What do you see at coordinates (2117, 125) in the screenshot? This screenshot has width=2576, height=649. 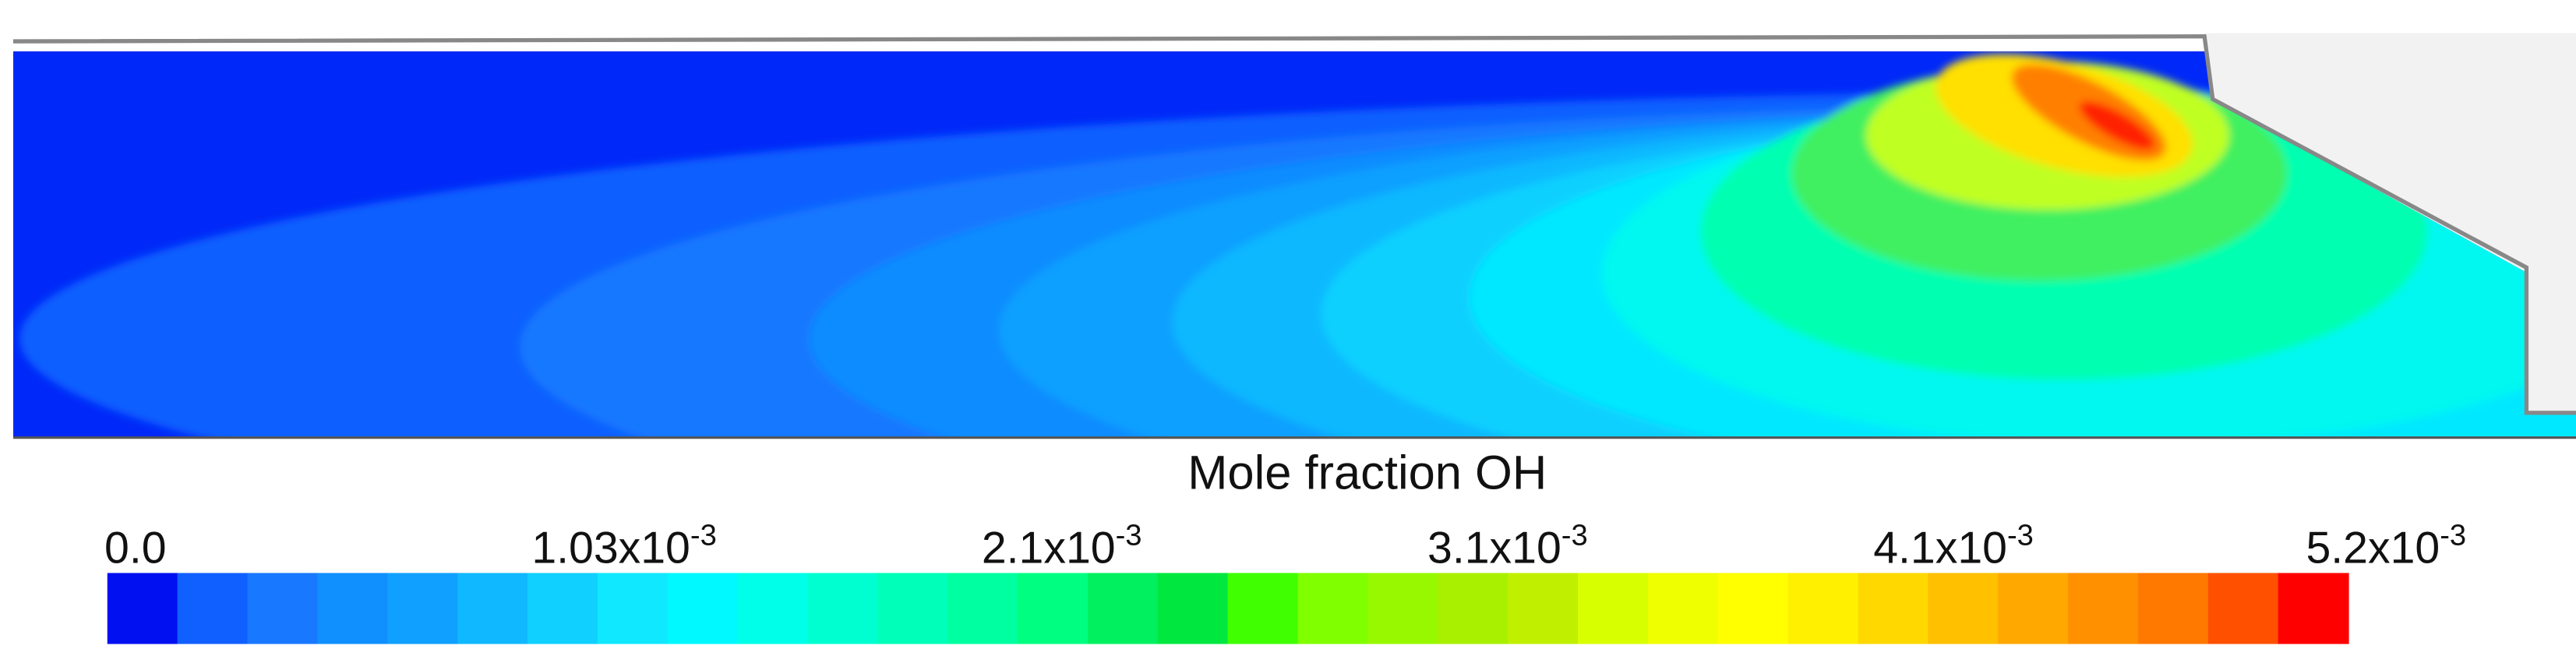 I see `contour-band` at bounding box center [2117, 125].